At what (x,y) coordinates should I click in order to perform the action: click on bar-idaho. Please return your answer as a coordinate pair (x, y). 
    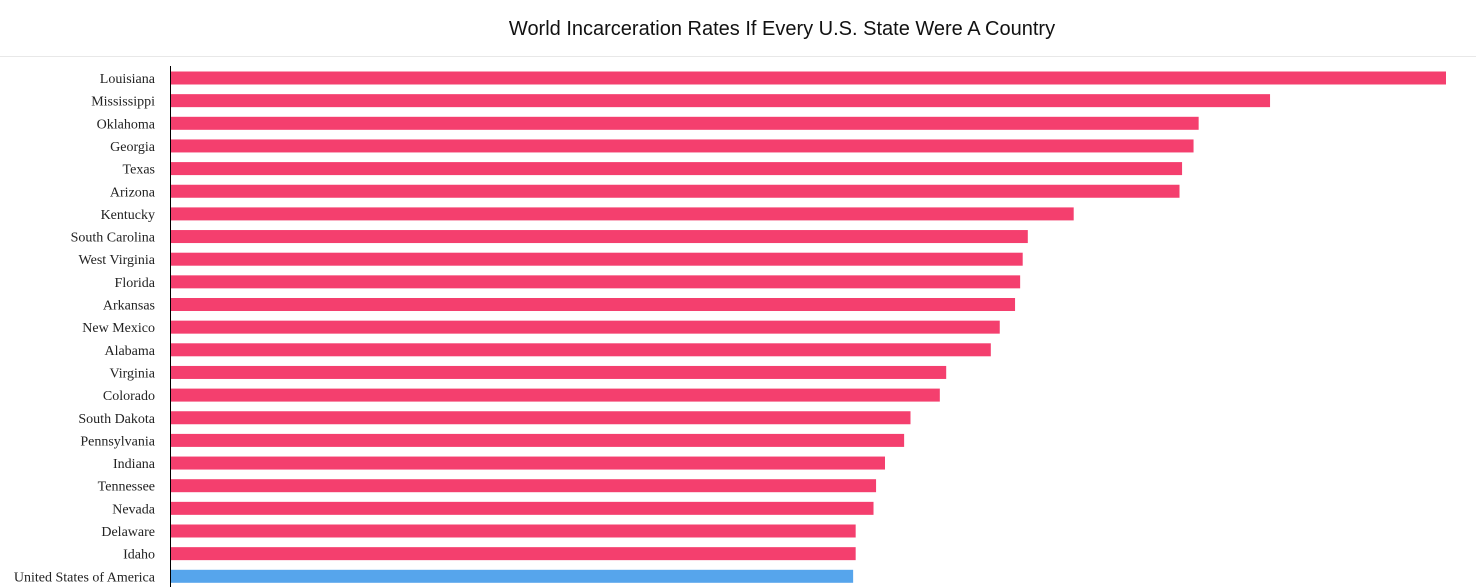
    Looking at the image, I should click on (513, 554).